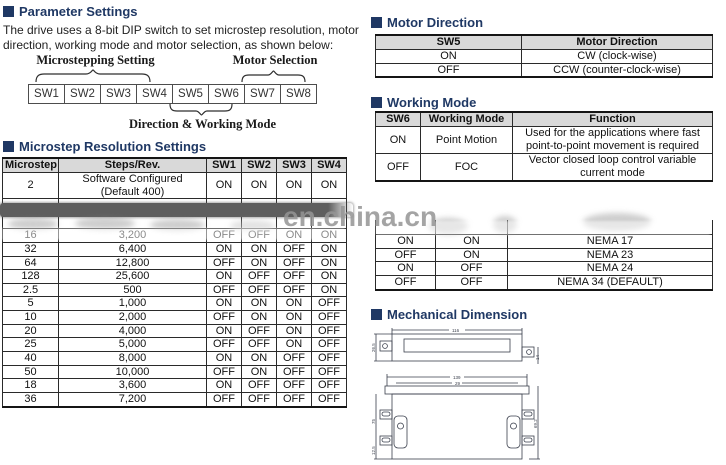 The height and width of the screenshot is (465, 726). I want to click on brace-lines, so click(170, 92).